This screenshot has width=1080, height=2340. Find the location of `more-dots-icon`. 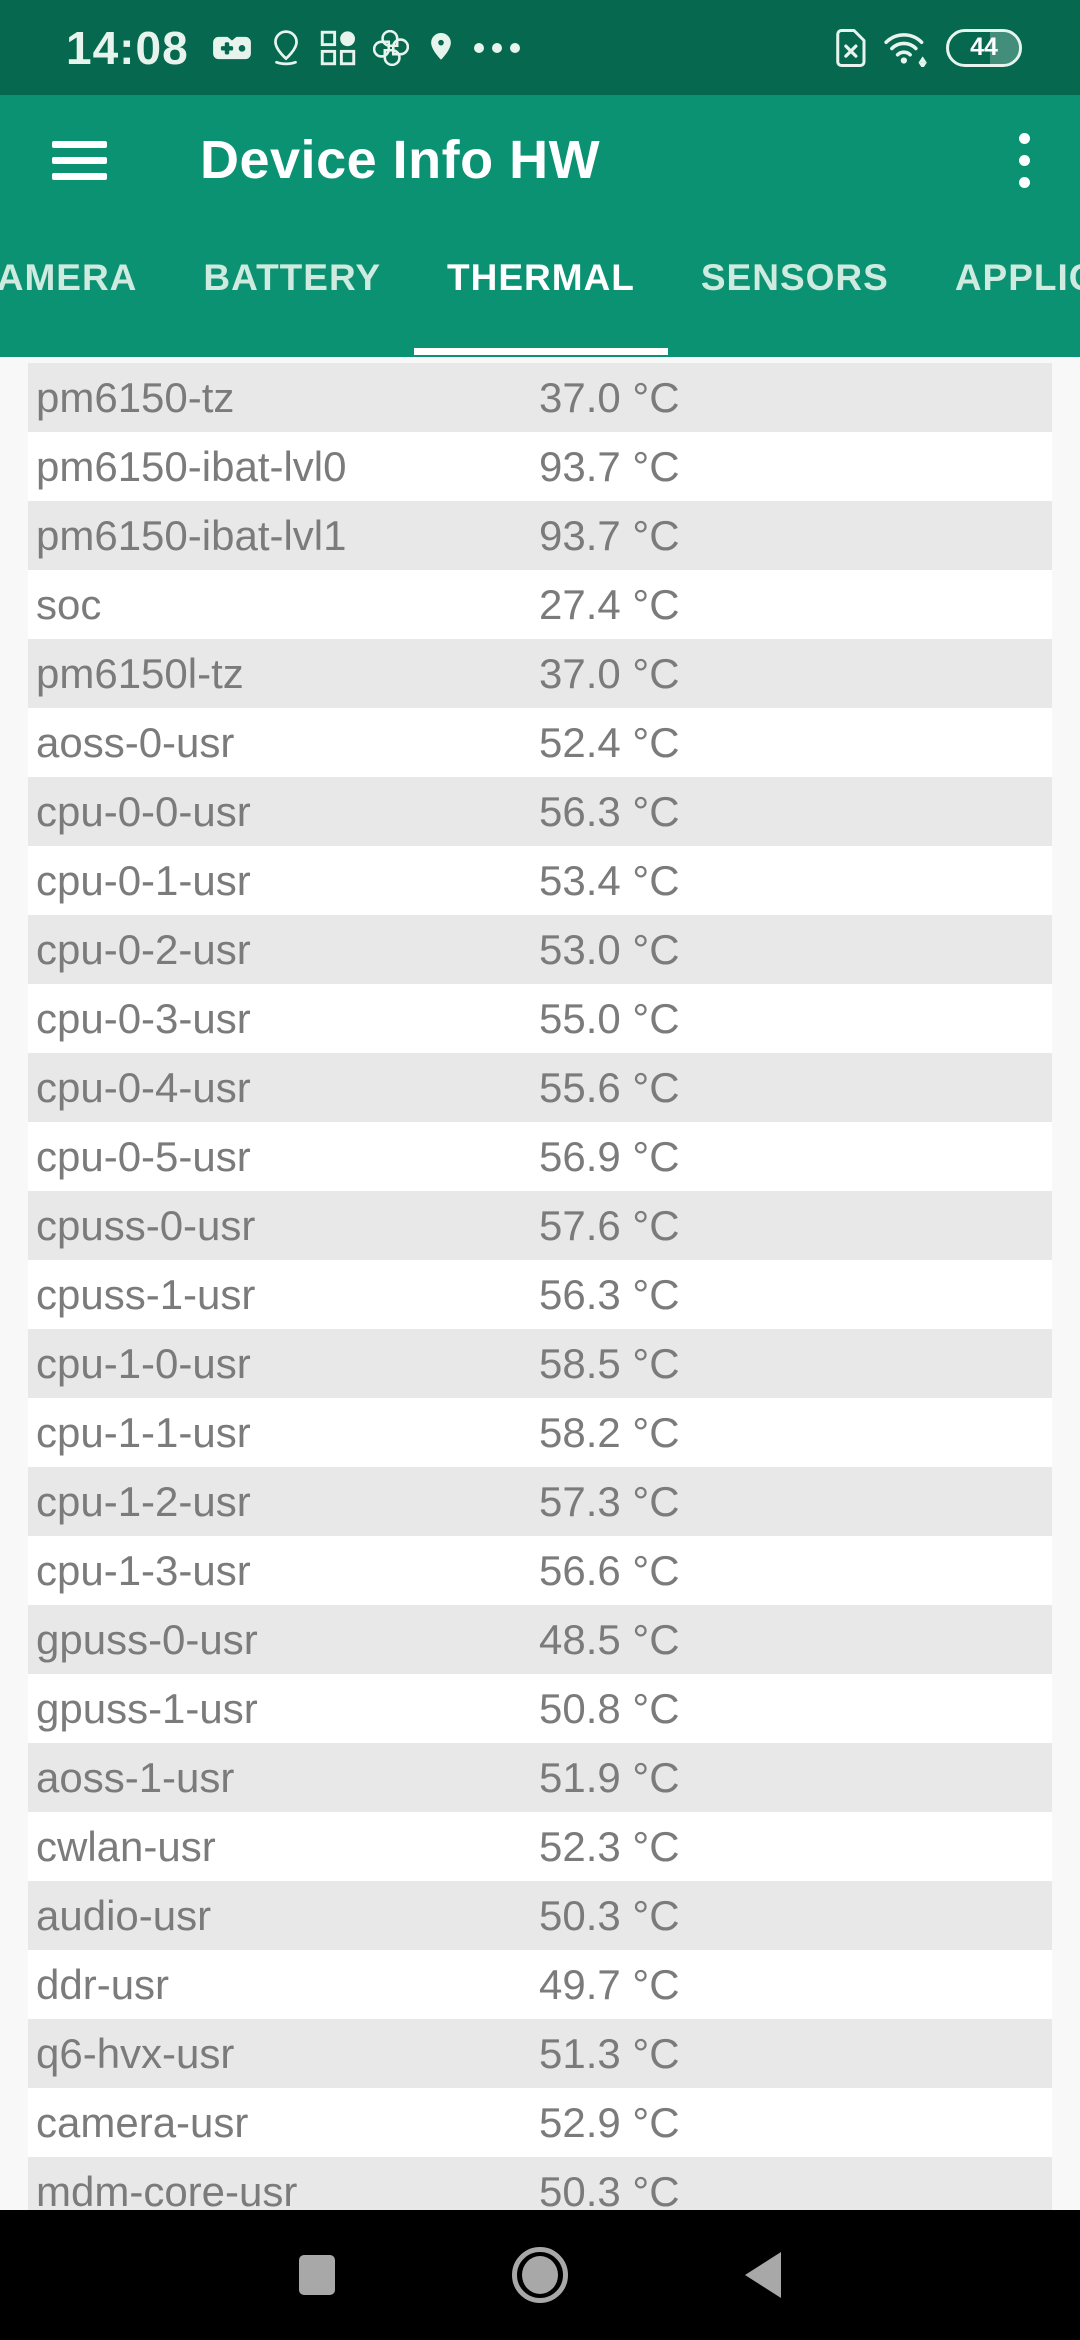

more-dots-icon is located at coordinates (496, 47).